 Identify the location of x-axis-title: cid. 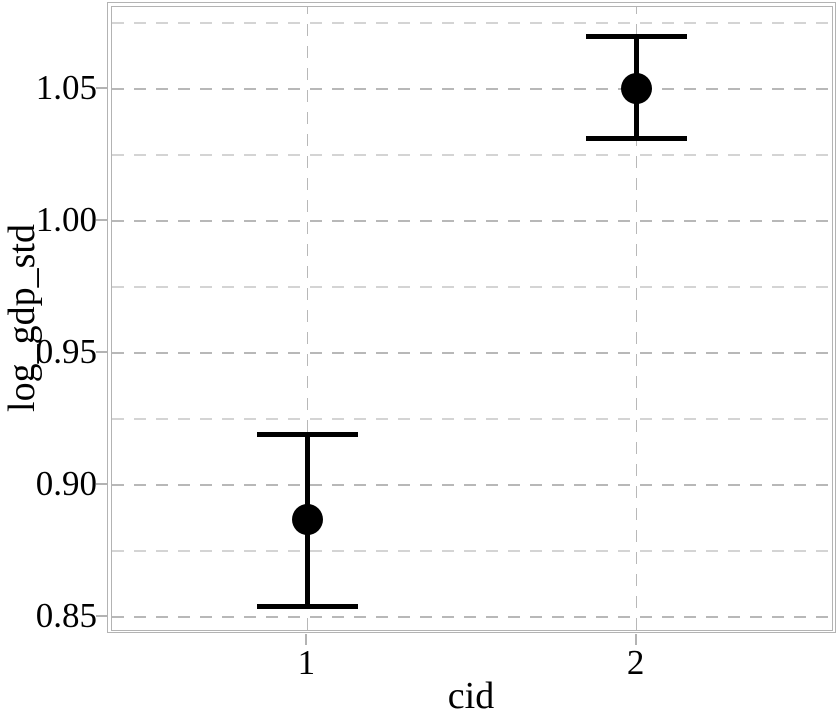
(471, 696).